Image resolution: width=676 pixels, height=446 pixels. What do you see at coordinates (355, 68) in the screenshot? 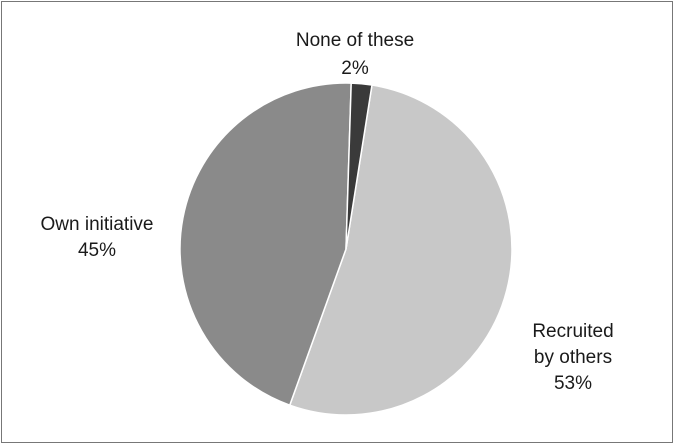
I see `data-label-value: 2%` at bounding box center [355, 68].